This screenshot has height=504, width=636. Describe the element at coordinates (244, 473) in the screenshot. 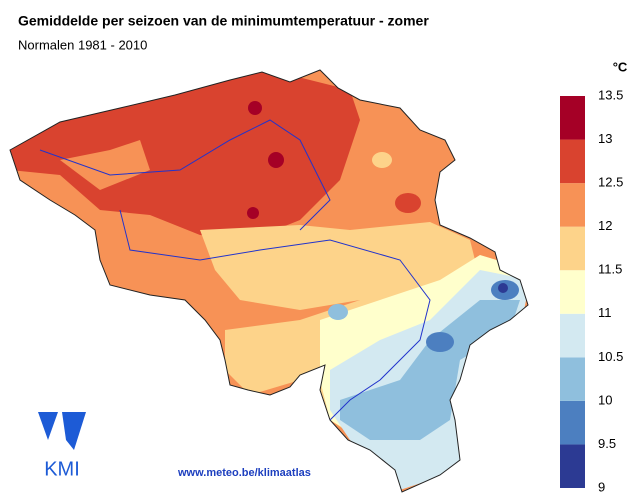

I see `source-url: www.meteo.be/klimaatlas` at that location.